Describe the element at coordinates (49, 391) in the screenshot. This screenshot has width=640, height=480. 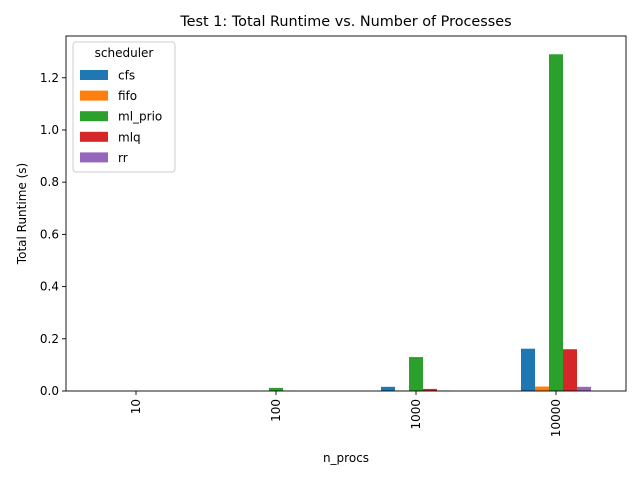
I see `y-tick-label: 0.0` at that location.